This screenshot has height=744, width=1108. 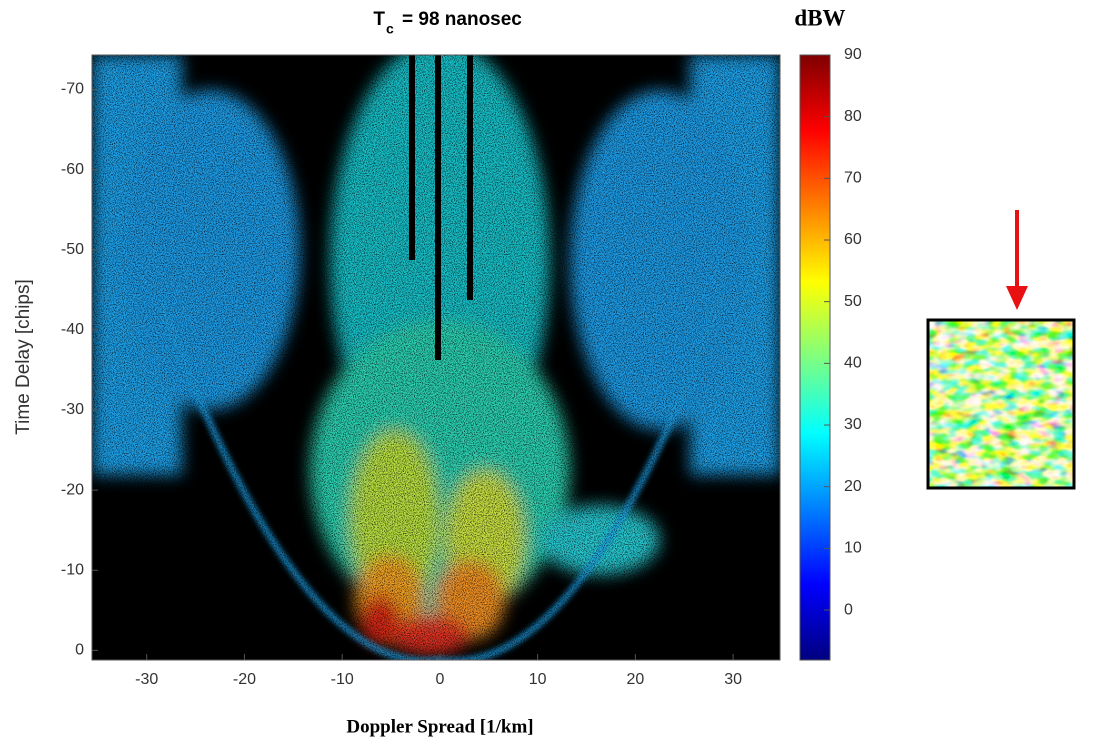 What do you see at coordinates (853, 54) in the screenshot?
I see `colorbar-tick-label: 90` at bounding box center [853, 54].